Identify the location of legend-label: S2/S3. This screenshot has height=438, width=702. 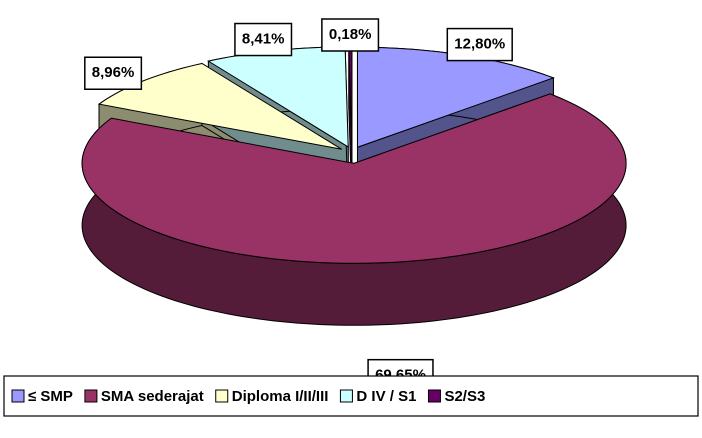
(464, 396).